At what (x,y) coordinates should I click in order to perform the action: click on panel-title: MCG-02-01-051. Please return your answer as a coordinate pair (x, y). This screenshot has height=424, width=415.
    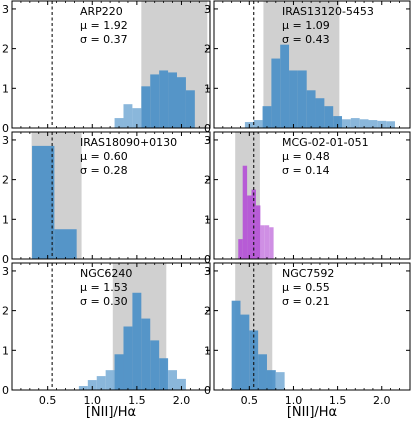
    Looking at the image, I should click on (325, 142).